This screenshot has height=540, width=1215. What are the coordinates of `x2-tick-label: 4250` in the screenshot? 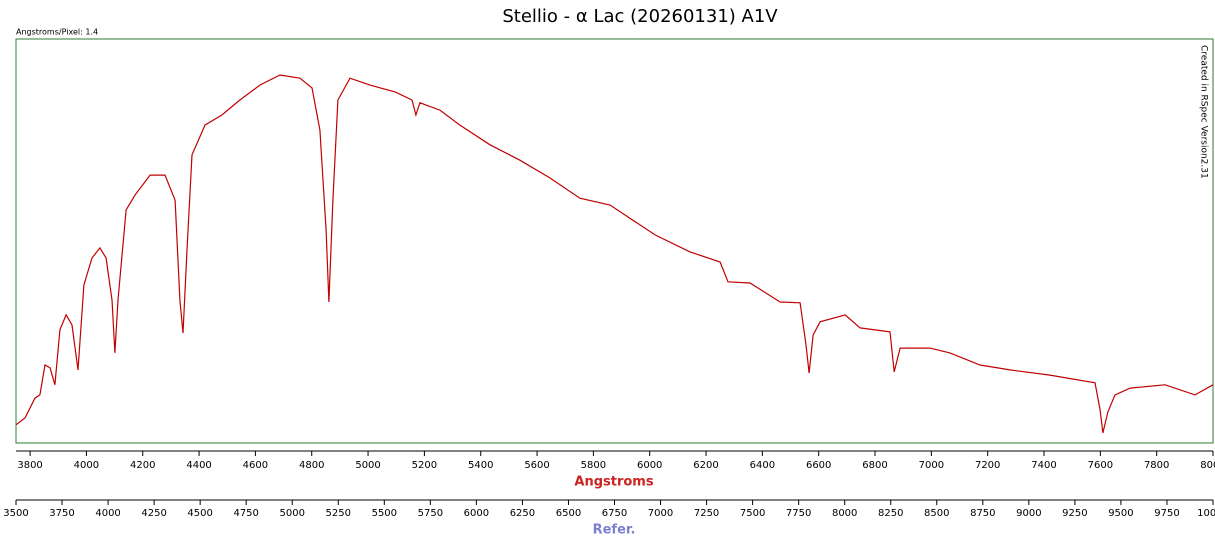 It's located at (153, 513).